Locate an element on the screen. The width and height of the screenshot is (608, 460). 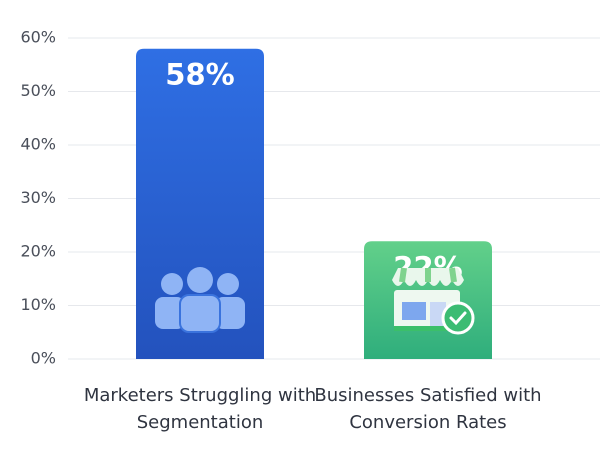
y-tick-label: 50% is located at coordinates (38, 90).